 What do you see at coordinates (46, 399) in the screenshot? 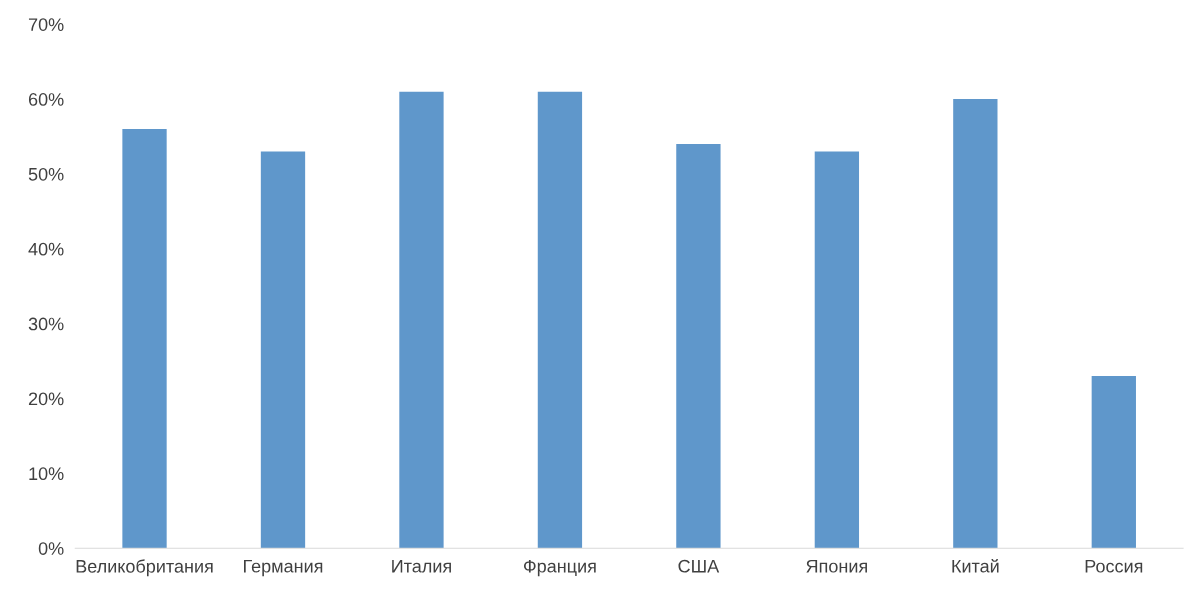
I see `y-tick-label: 20%` at bounding box center [46, 399].